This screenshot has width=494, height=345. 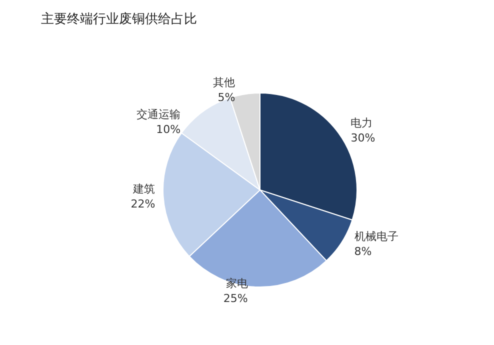 I want to click on data-label: 10%, so click(x=168, y=129).